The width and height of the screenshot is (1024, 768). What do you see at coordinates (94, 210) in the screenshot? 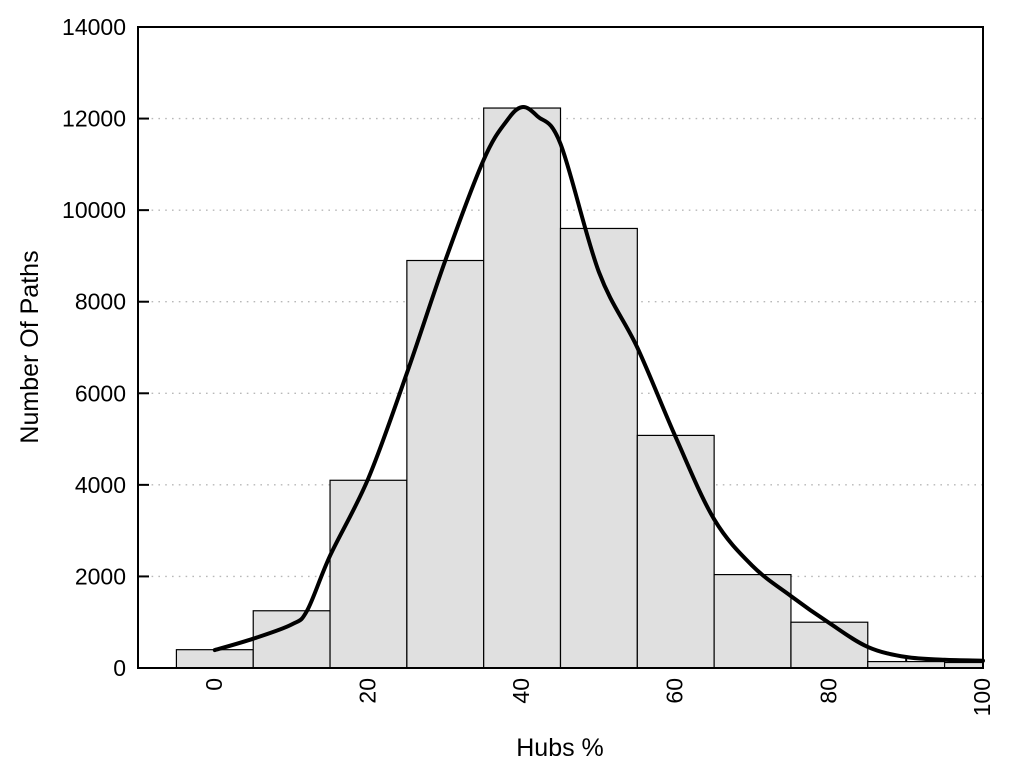
I see `y-tick-label: 10000` at bounding box center [94, 210].